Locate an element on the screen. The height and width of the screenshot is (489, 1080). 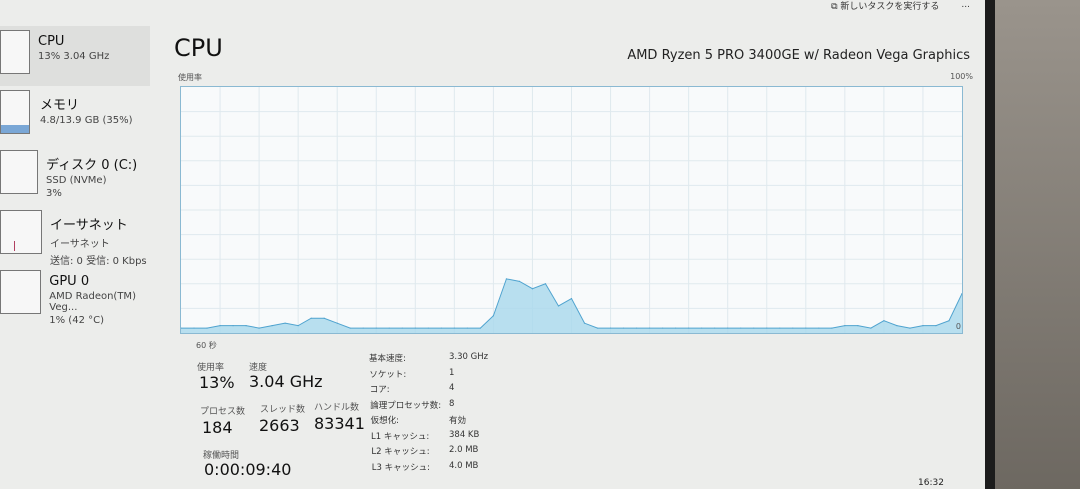
uptime-value: 0:00:09:40 is located at coordinates (248, 469).